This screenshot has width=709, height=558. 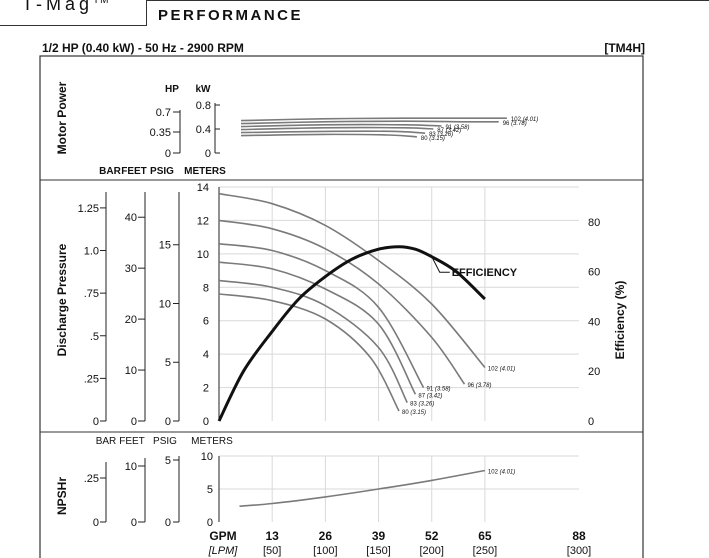 I want to click on head-curve-label: 87 (3.42), so click(x=430, y=396).